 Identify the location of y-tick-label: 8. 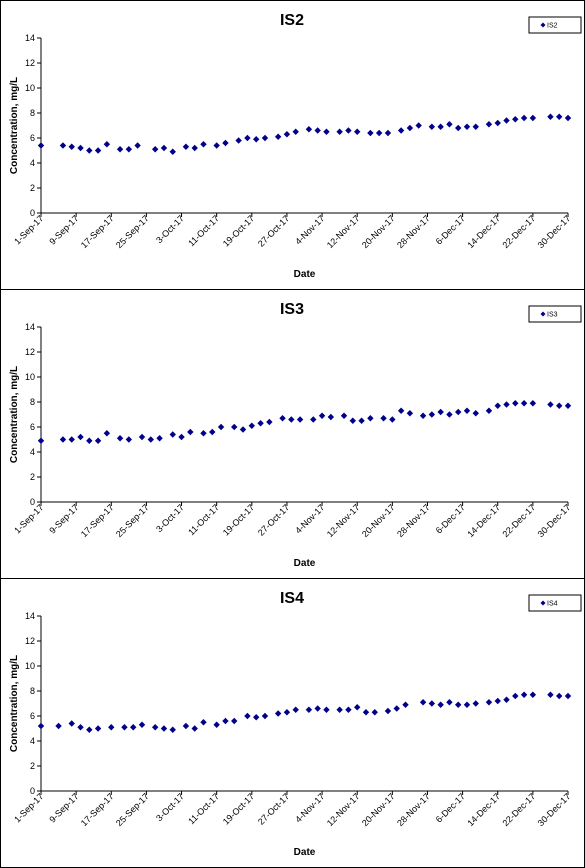
(32, 402).